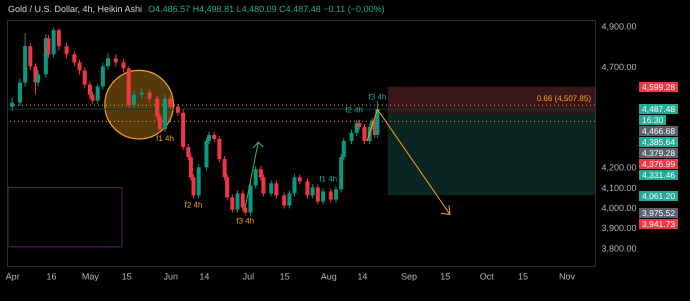  What do you see at coordinates (619, 228) in the screenshot?
I see `y-tick-label: 3,900.00` at bounding box center [619, 228].